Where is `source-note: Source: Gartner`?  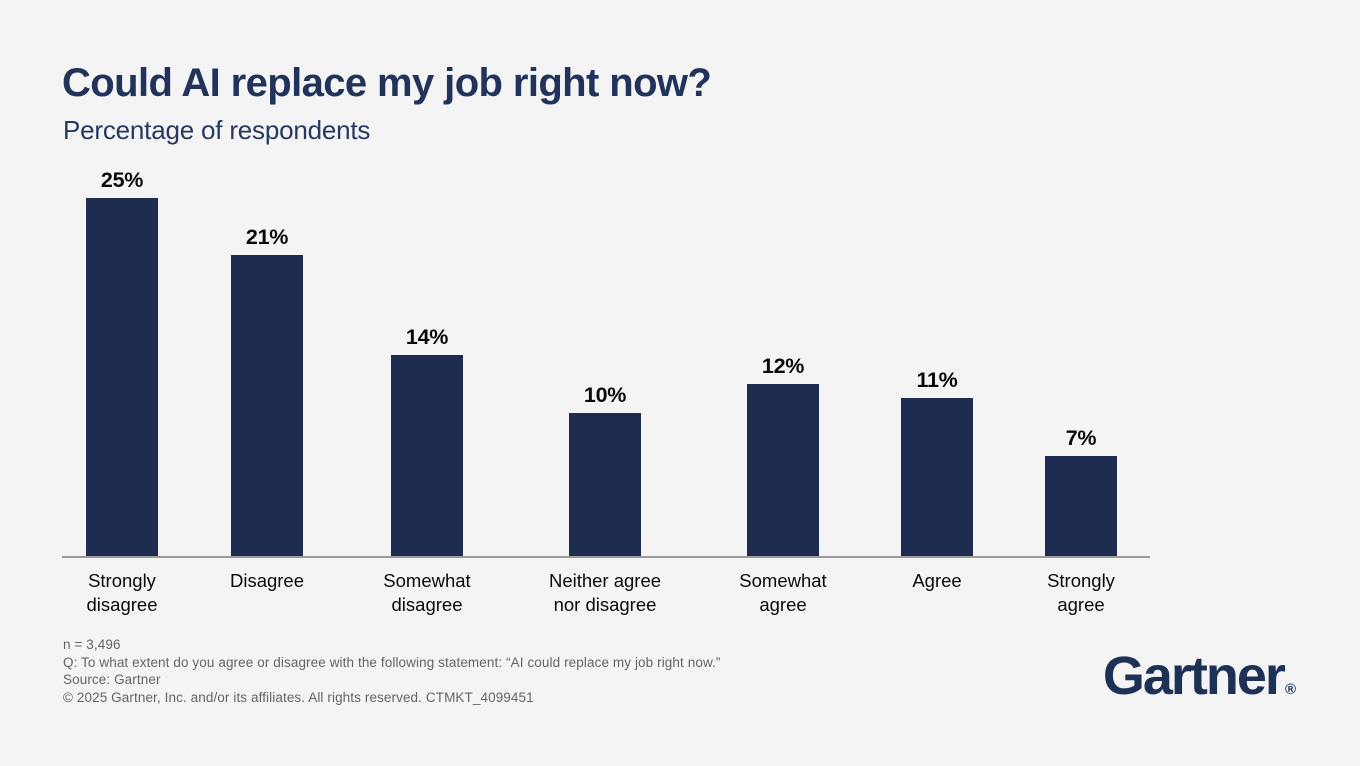
source-note: Source: Gartner is located at coordinates (112, 680).